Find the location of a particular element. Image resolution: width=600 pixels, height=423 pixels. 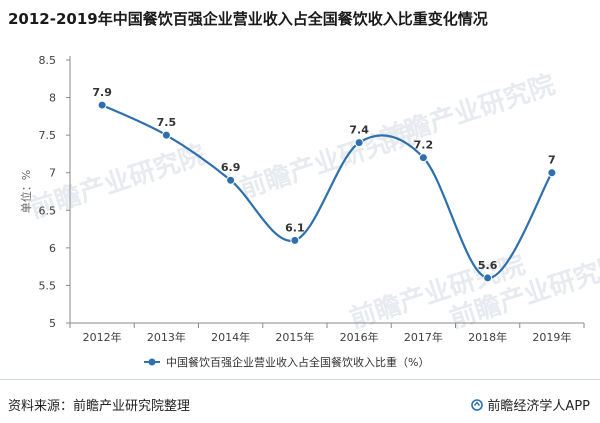

y-tick-label: 7 is located at coordinates (52, 173).